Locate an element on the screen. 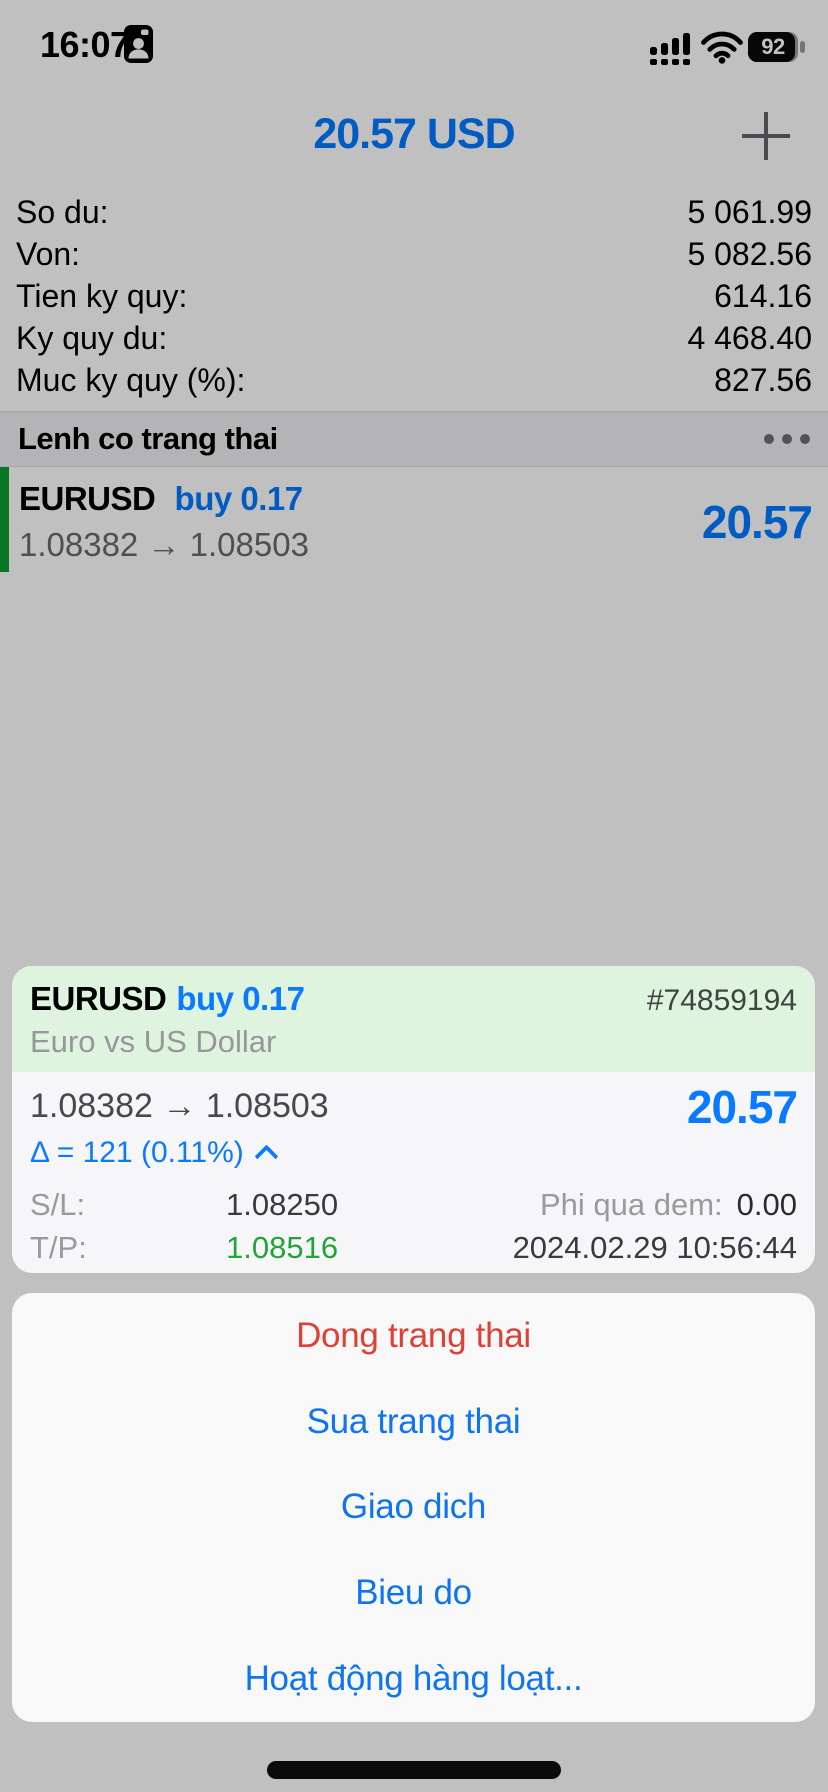  account-row-margin-level: Muc ky quy (%): 827.56 is located at coordinates (414, 380).